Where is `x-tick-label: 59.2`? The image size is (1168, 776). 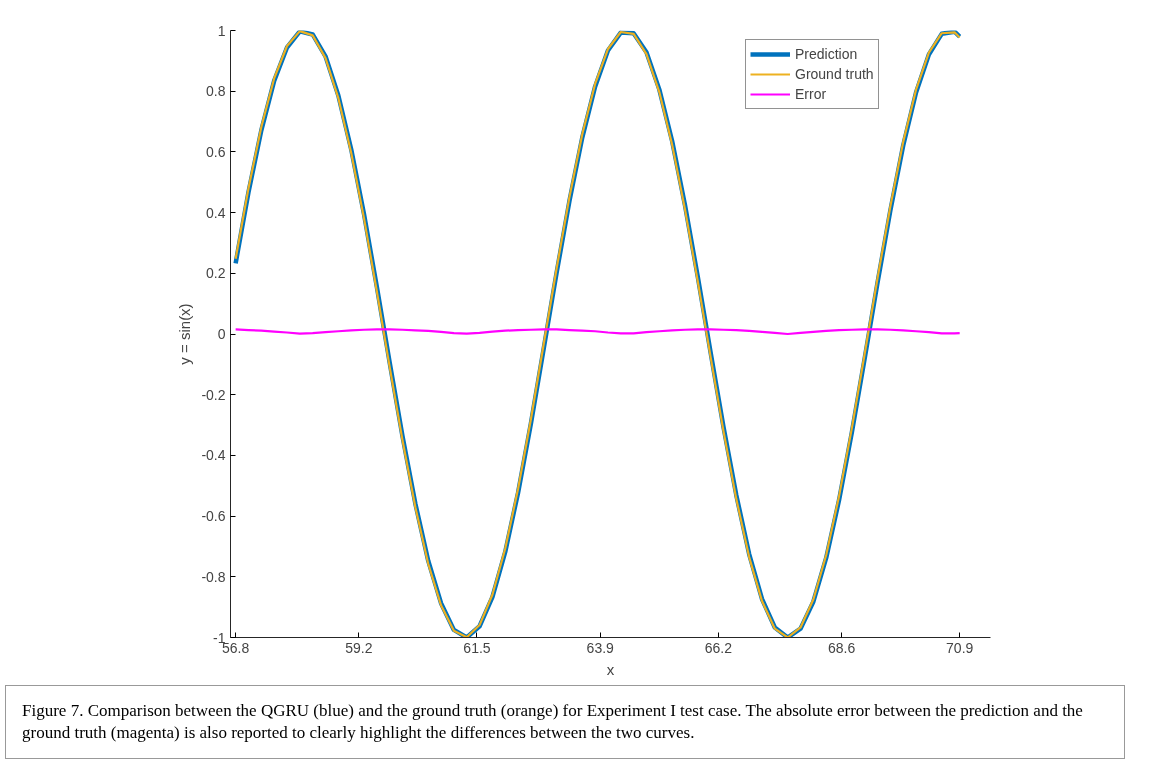
x-tick-label: 59.2 is located at coordinates (359, 647).